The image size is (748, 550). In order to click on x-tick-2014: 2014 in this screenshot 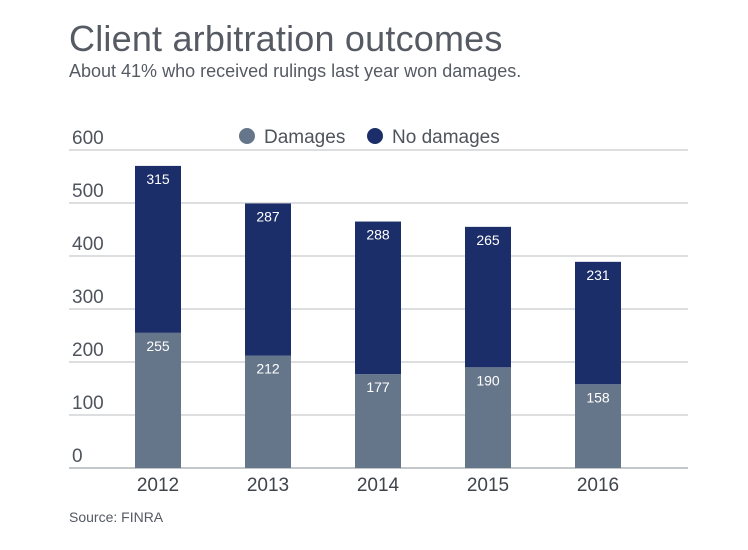, I will do `click(378, 485)`.